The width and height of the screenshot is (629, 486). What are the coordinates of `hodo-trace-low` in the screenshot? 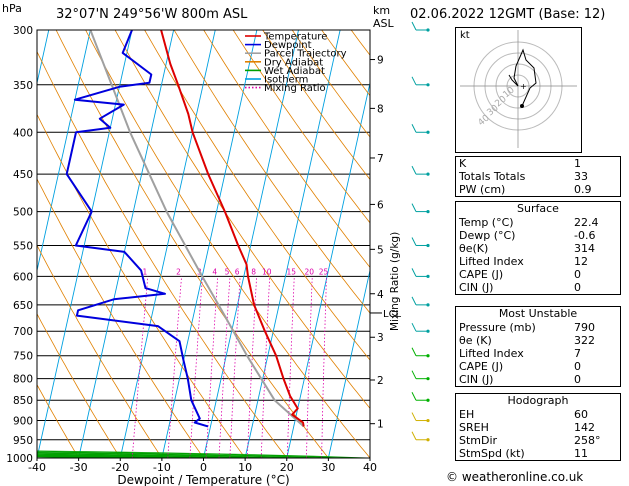 It's located at (513, 80).